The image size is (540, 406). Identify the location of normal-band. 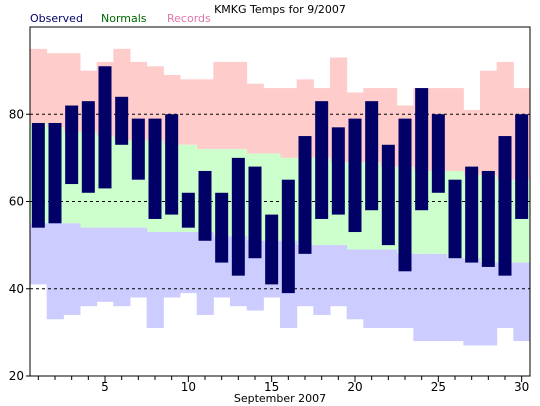
(122, 184).